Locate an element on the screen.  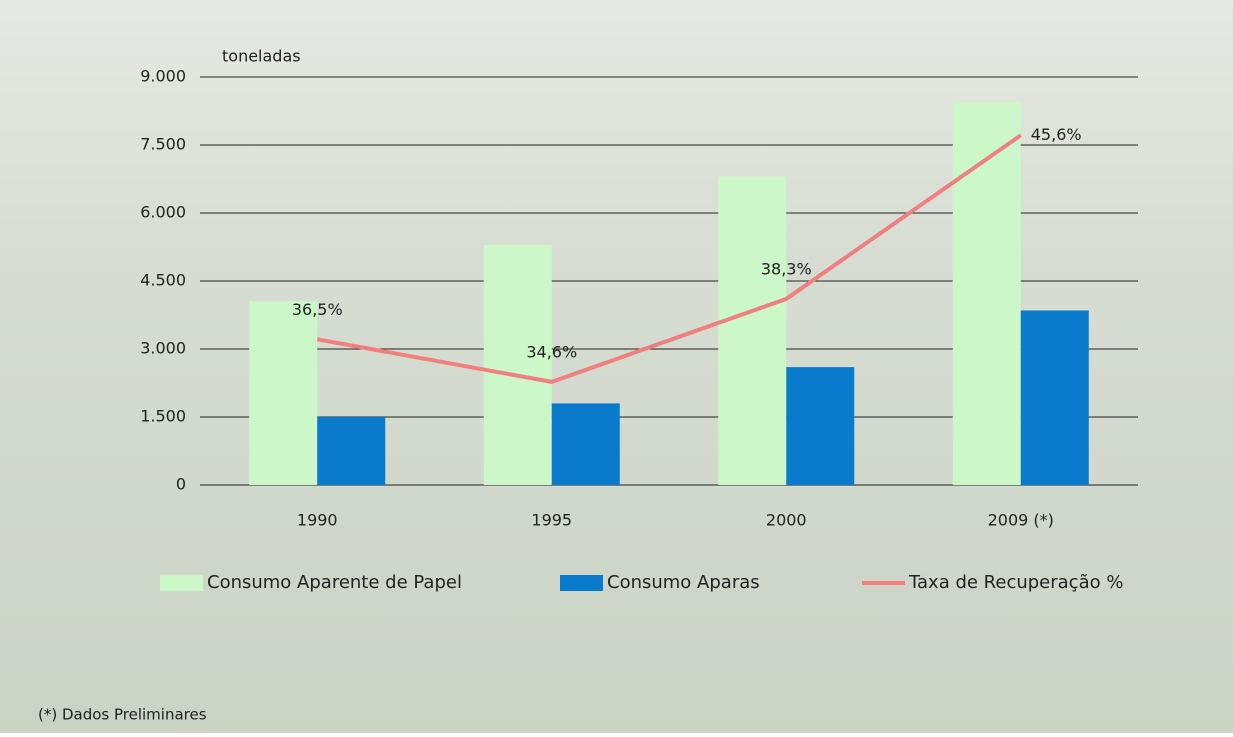
data-label: 45,6% is located at coordinates (1056, 134).